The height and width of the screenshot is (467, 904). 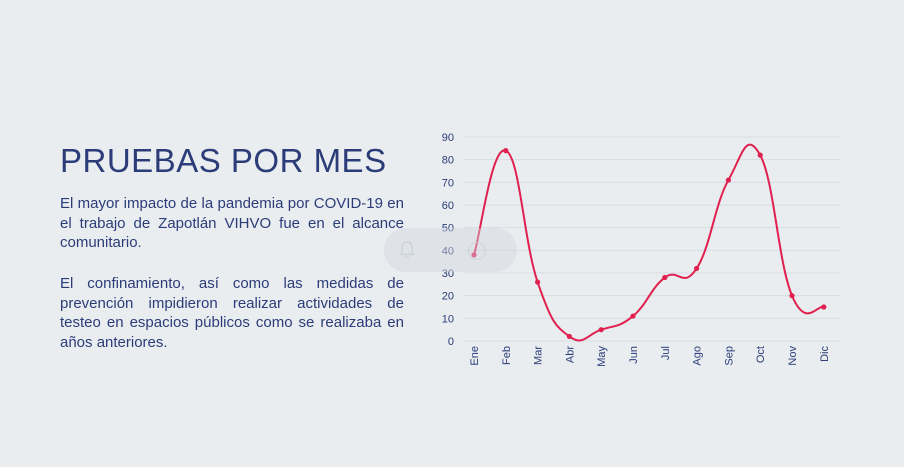 I want to click on x-tick-label: Nov, so click(x=793, y=356).